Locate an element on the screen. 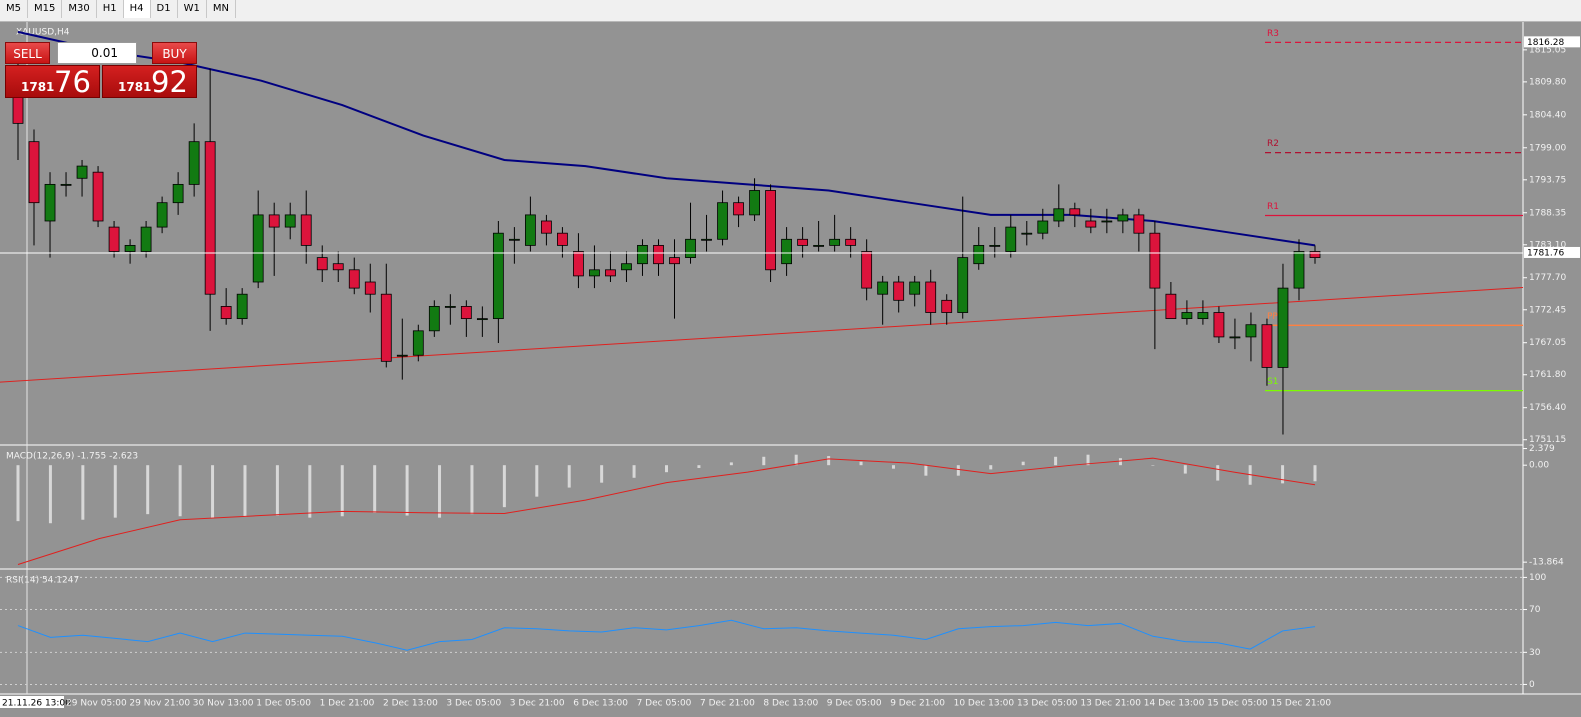  x-tick-label: 3 Dec 05:00 is located at coordinates (473, 704).